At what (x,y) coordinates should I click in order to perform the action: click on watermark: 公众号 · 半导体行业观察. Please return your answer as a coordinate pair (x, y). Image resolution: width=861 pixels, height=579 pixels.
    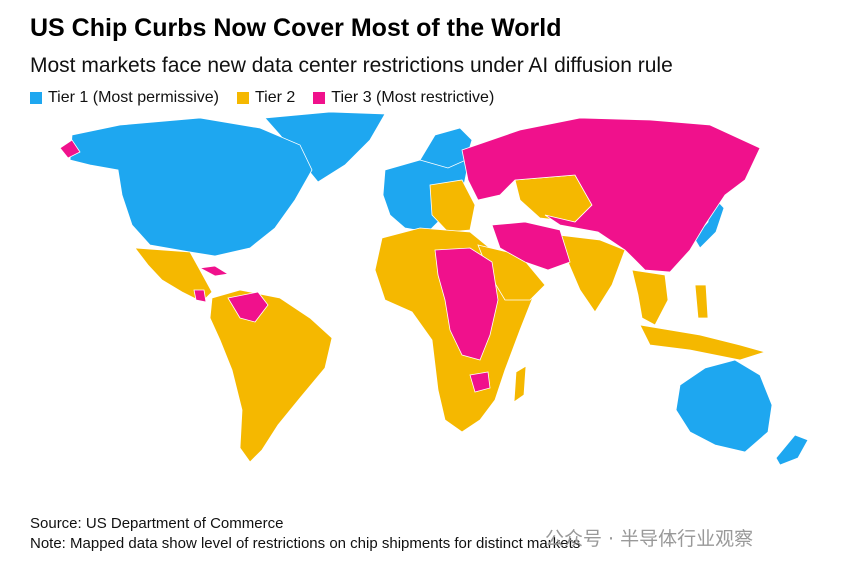
    Looking at the image, I should click on (649, 539).